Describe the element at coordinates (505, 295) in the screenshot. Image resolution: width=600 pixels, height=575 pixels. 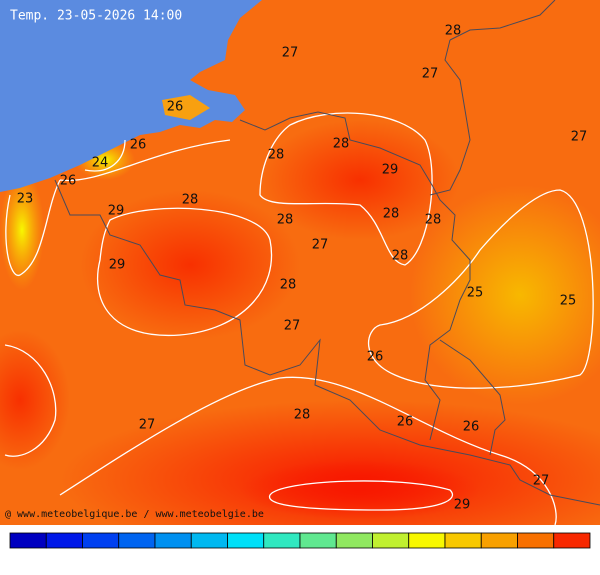
I see `cool-area` at that location.